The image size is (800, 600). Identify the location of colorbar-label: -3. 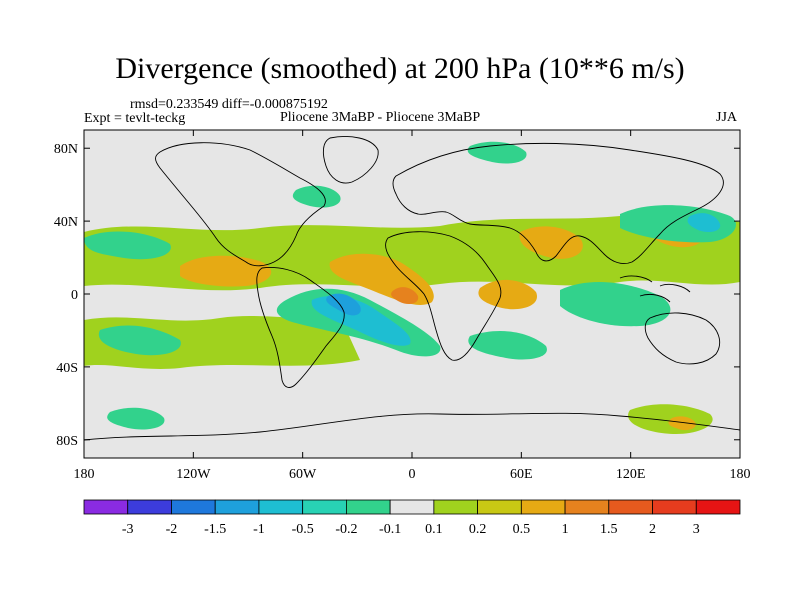
(128, 529).